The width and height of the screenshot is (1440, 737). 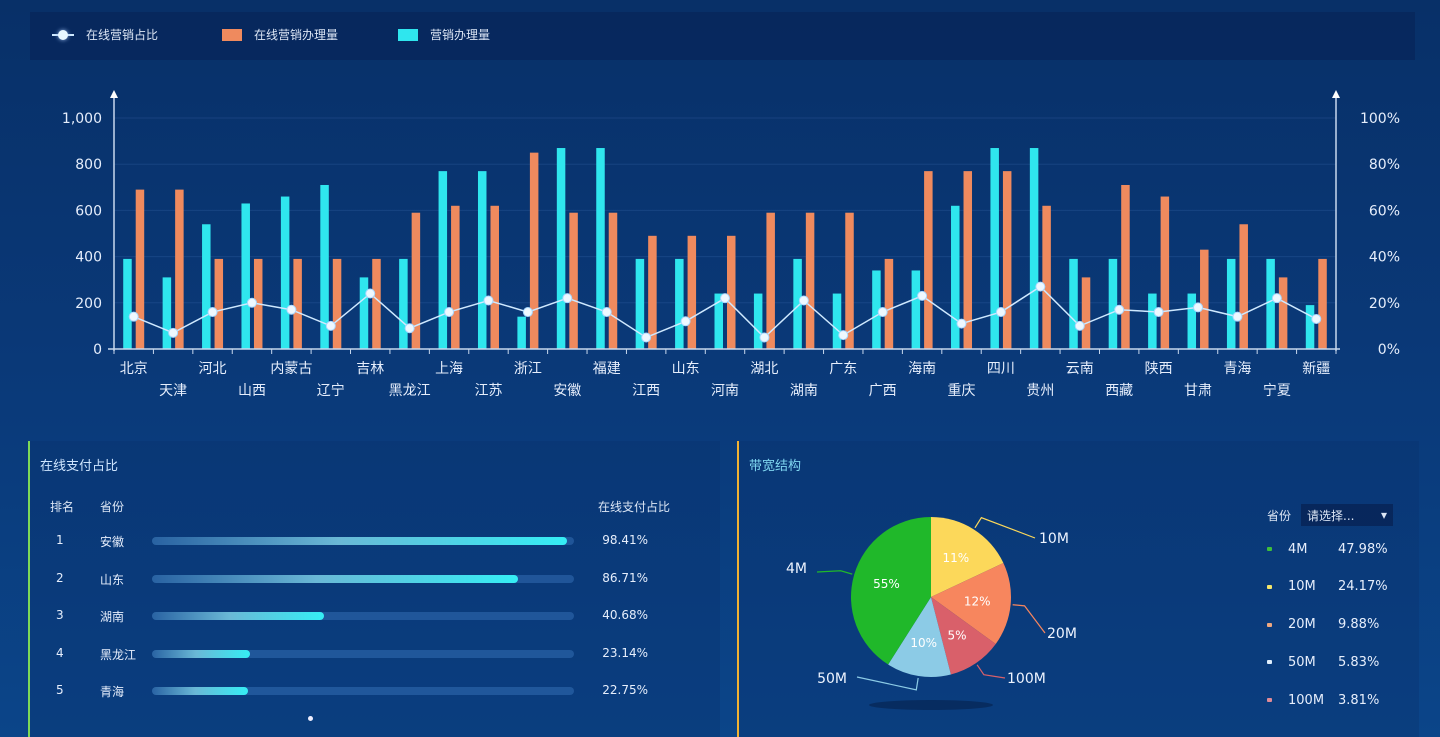 I want to click on province-filter: 省份 请选择... ▾, so click(x=1330, y=515).